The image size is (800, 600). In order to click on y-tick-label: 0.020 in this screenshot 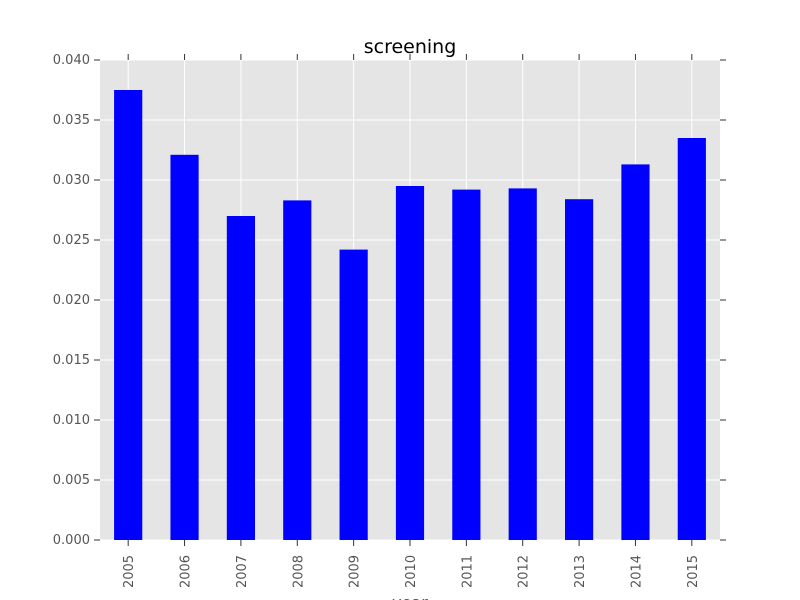, I will do `click(71, 300)`.